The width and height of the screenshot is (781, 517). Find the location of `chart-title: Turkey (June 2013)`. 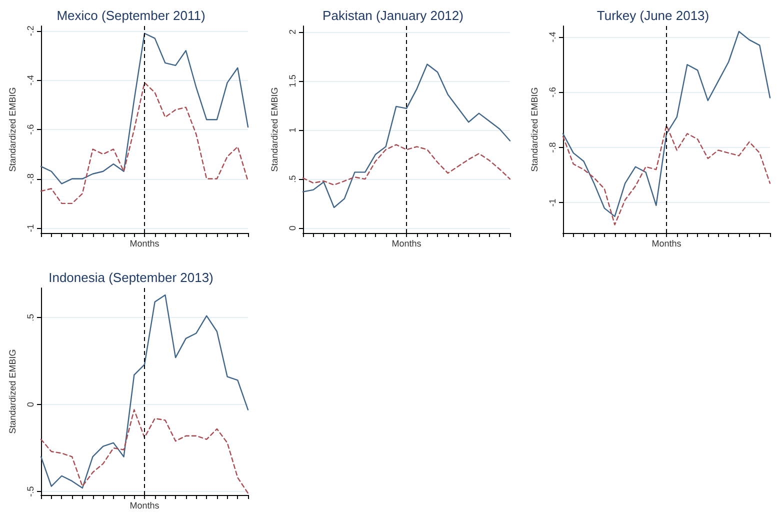

chart-title: Turkey (June 2013) is located at coordinates (653, 15).